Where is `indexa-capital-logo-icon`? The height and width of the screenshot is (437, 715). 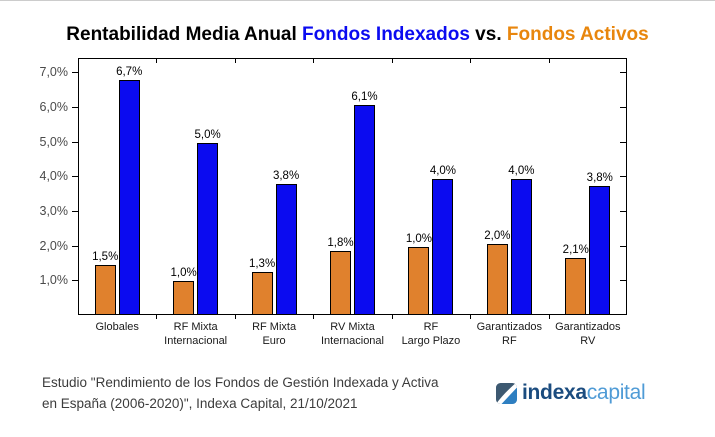
indexa-capital-logo-icon is located at coordinates (506, 393).